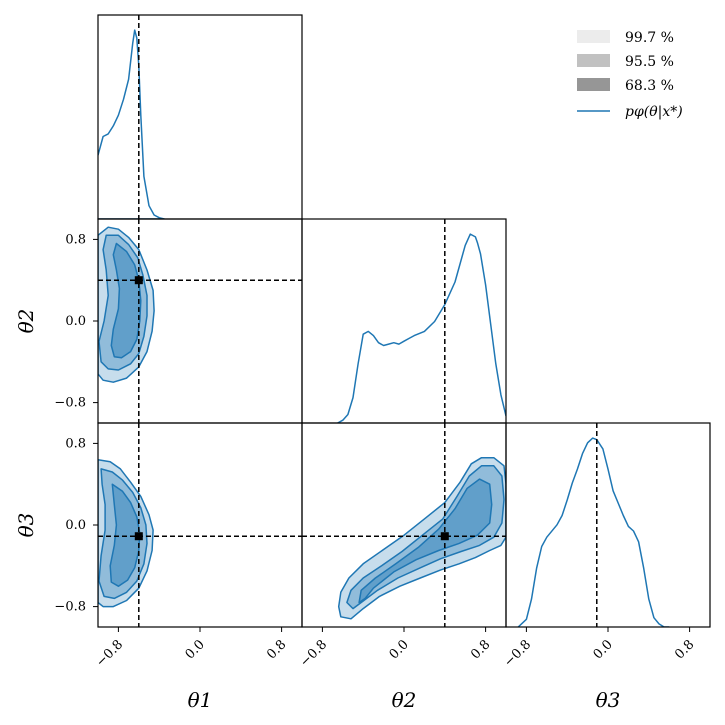  Describe the element at coordinates (26, 525) in the screenshot. I see `y-axis-label-theta3: θ3` at that location.